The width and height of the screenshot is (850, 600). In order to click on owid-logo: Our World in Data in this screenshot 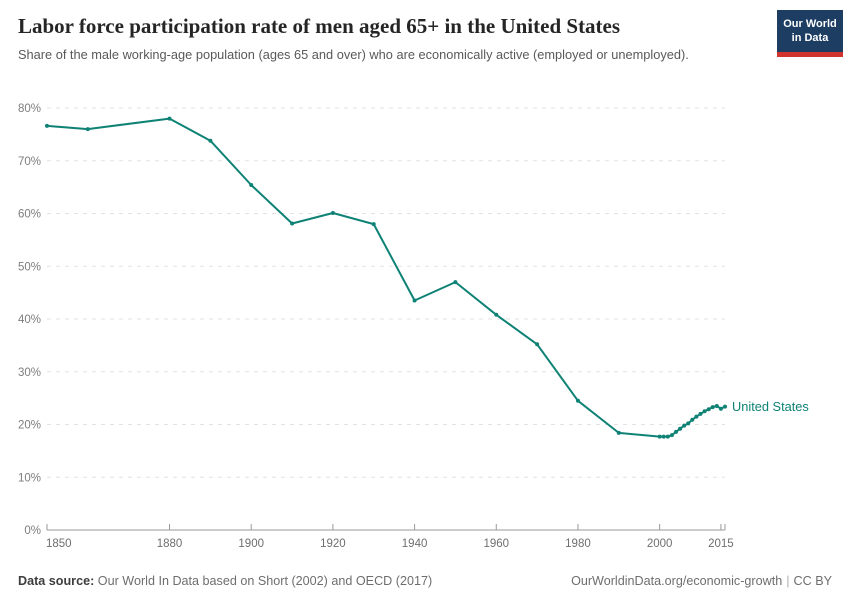, I will do `click(810, 33)`.